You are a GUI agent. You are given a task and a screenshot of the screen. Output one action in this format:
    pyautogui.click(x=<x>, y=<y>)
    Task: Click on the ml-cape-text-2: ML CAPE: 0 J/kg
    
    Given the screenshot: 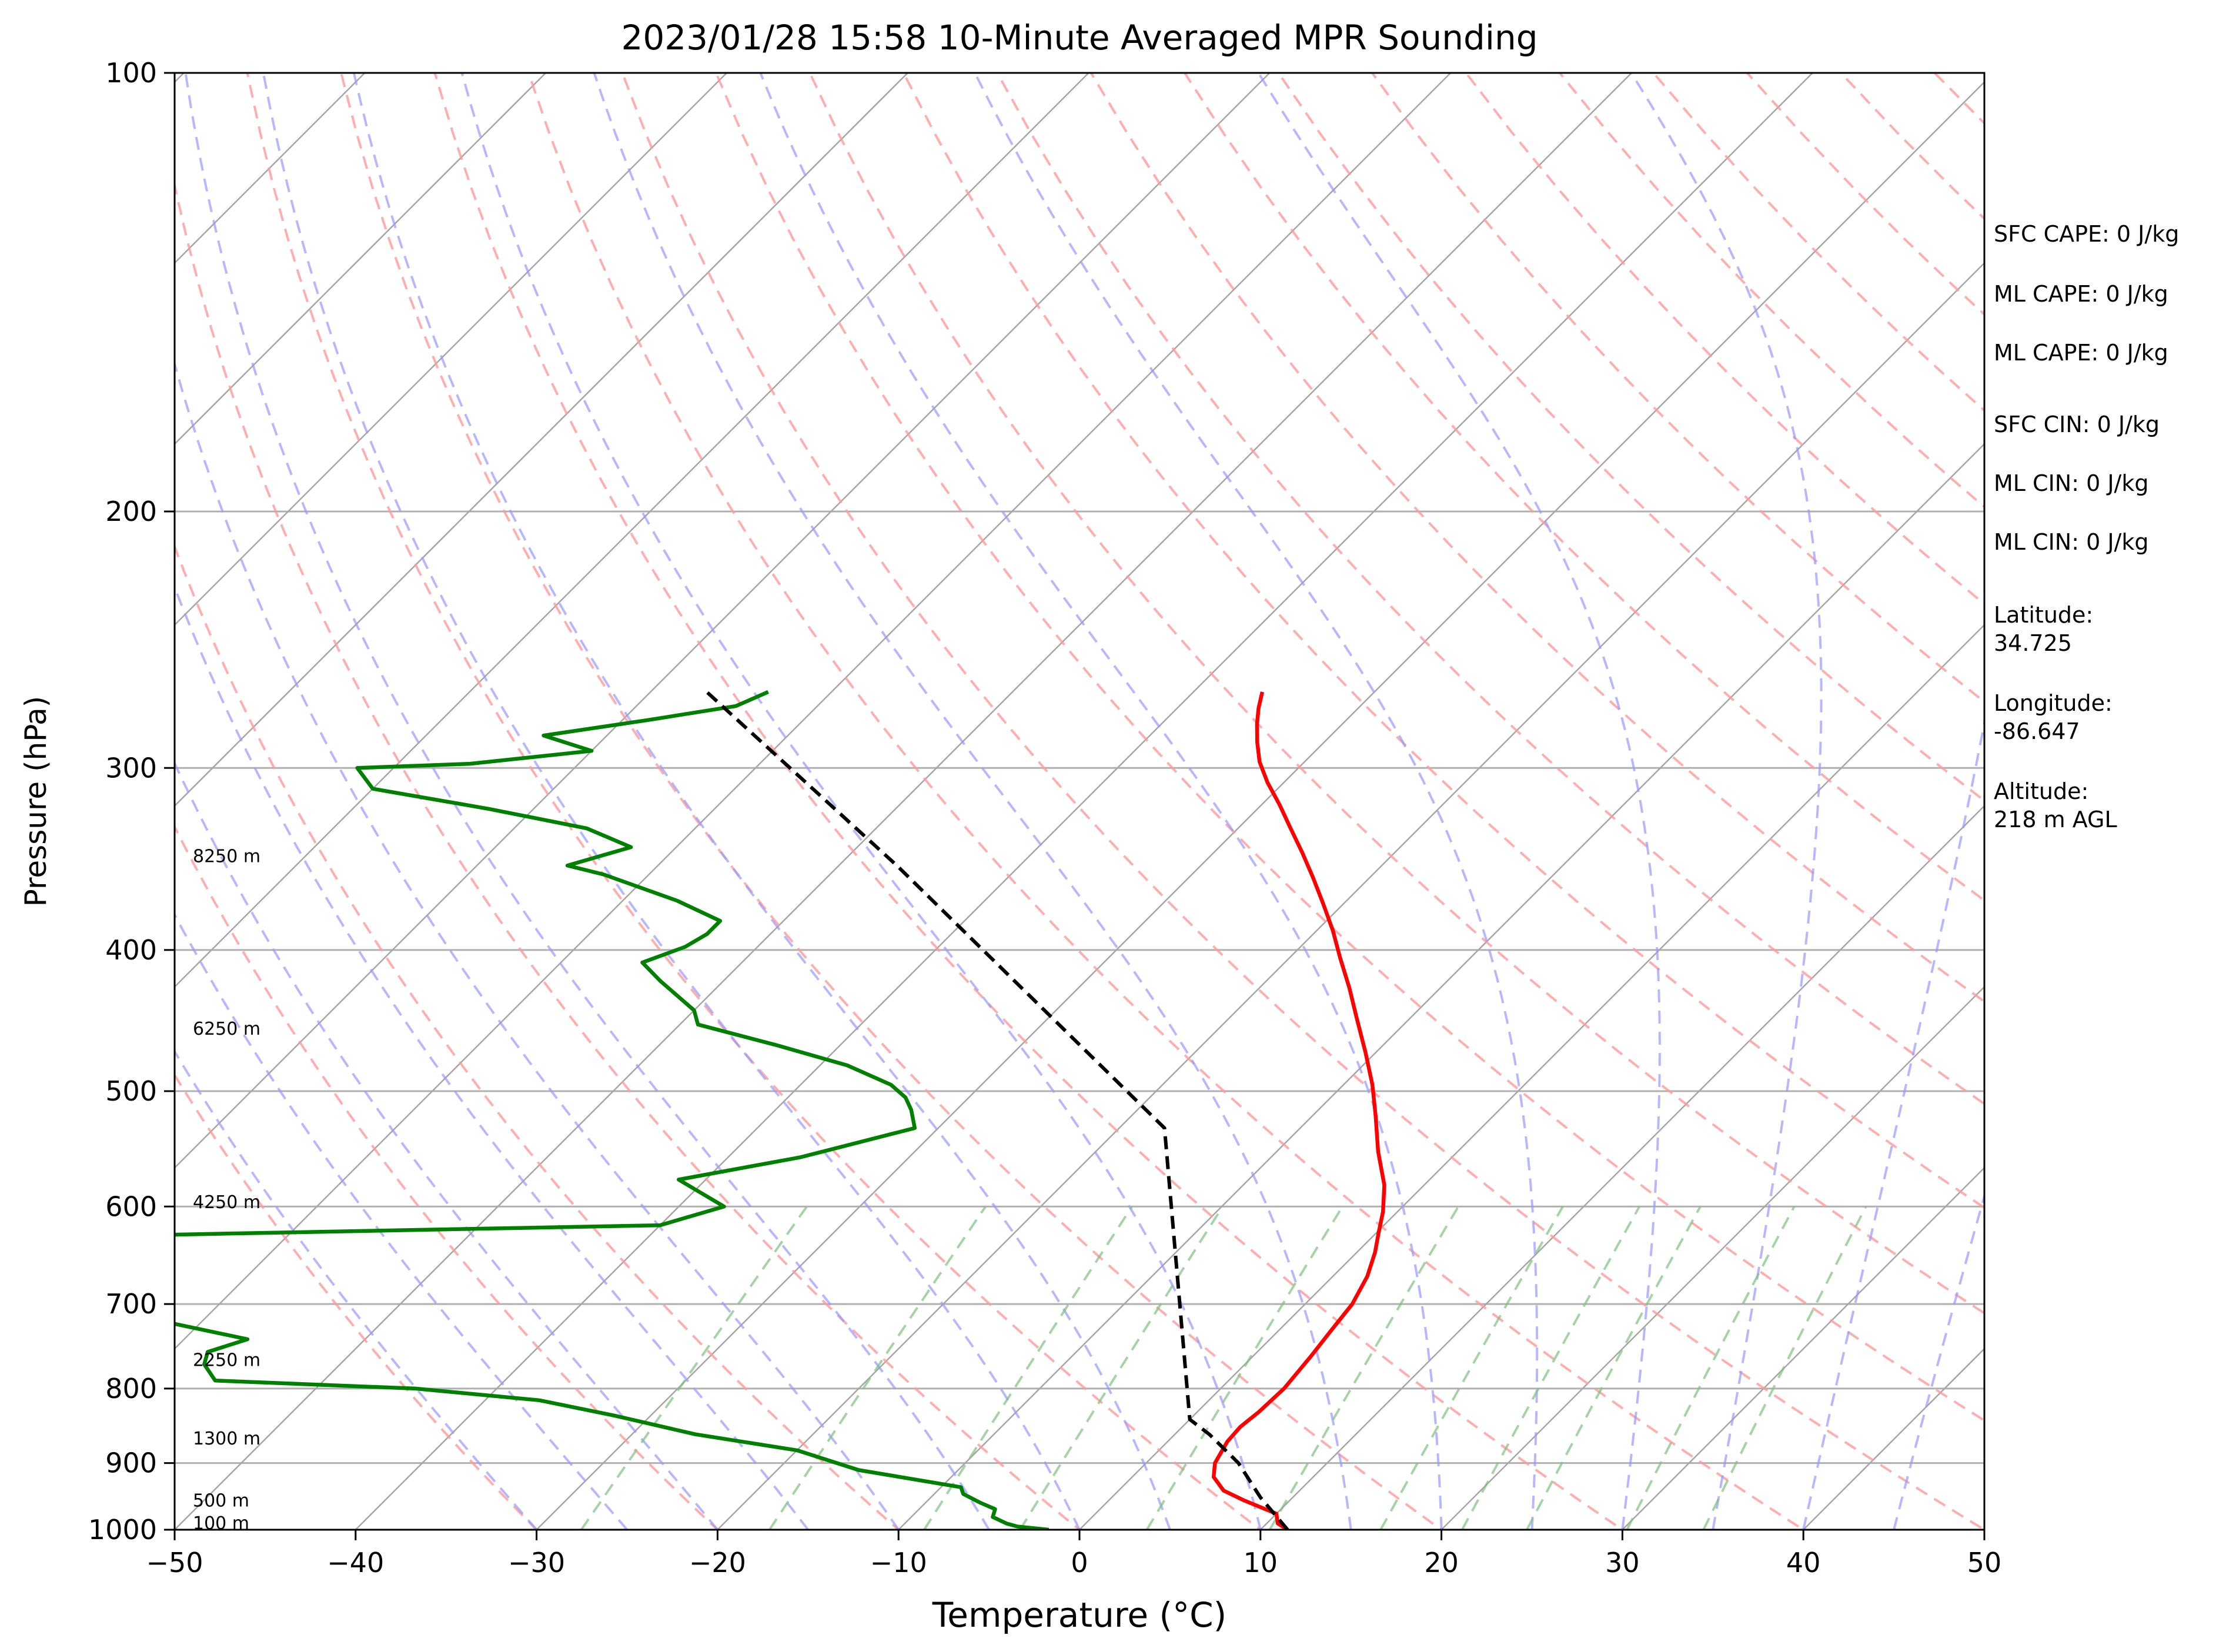 What is the action you would take?
    pyautogui.click(x=2081, y=353)
    